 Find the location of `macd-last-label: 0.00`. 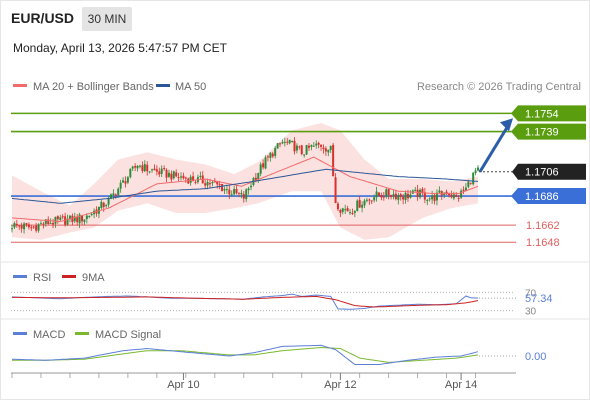

macd-last-label: 0.00 is located at coordinates (535, 357).